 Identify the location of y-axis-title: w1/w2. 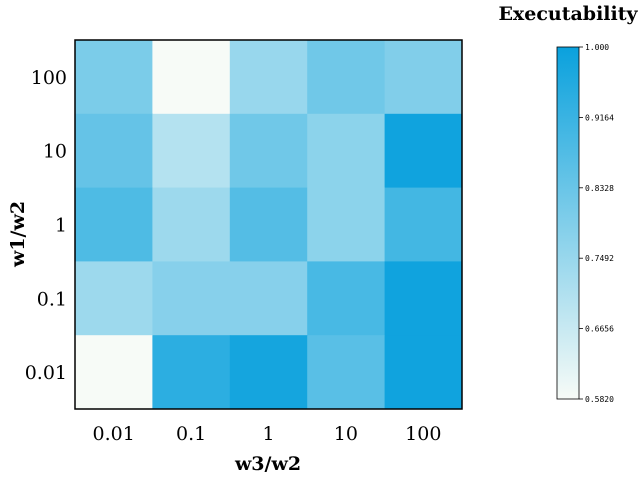
(18, 234).